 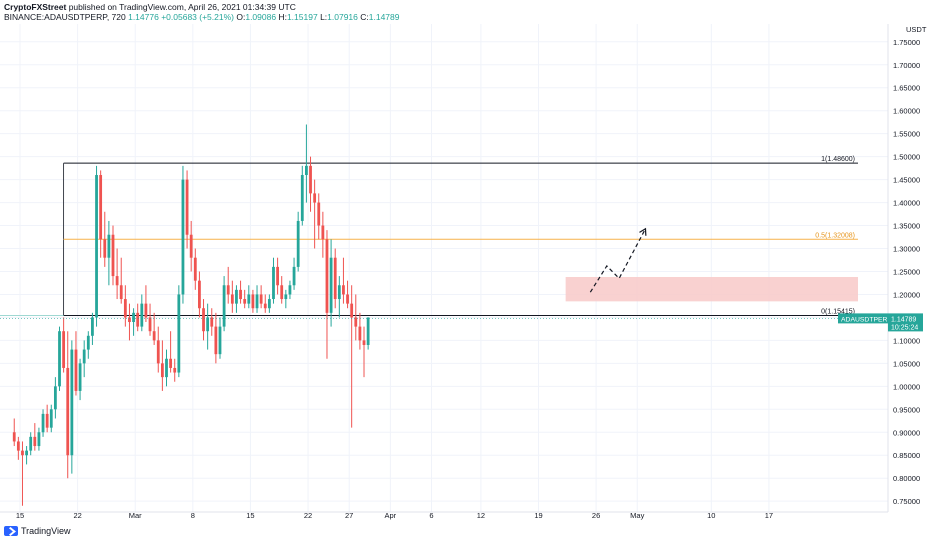 I want to click on y-tick-label: 0.75000, so click(x=906, y=501).